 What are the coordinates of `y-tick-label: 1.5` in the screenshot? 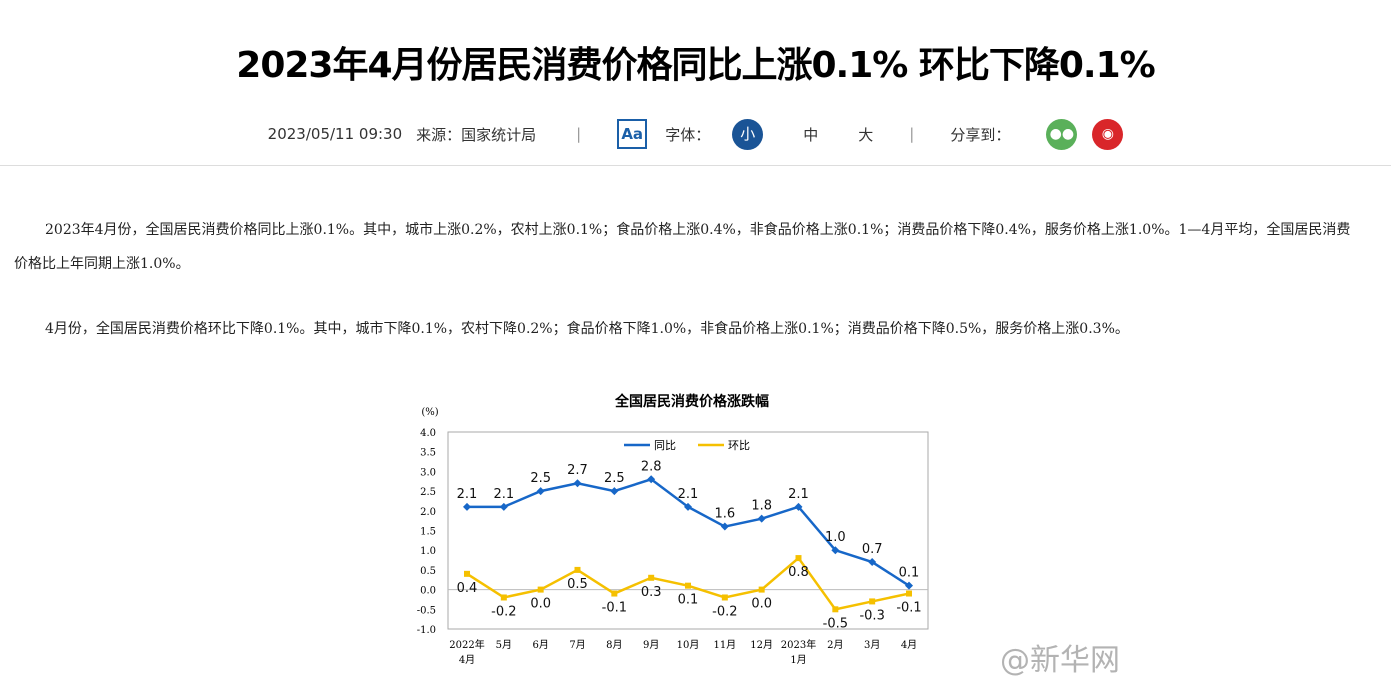 It's located at (428, 532).